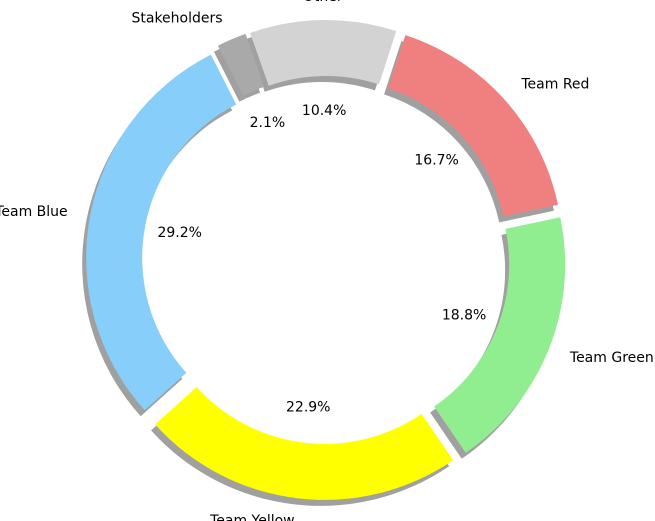  What do you see at coordinates (611, 358) in the screenshot?
I see `slice-label-team-green: Team Green` at bounding box center [611, 358].